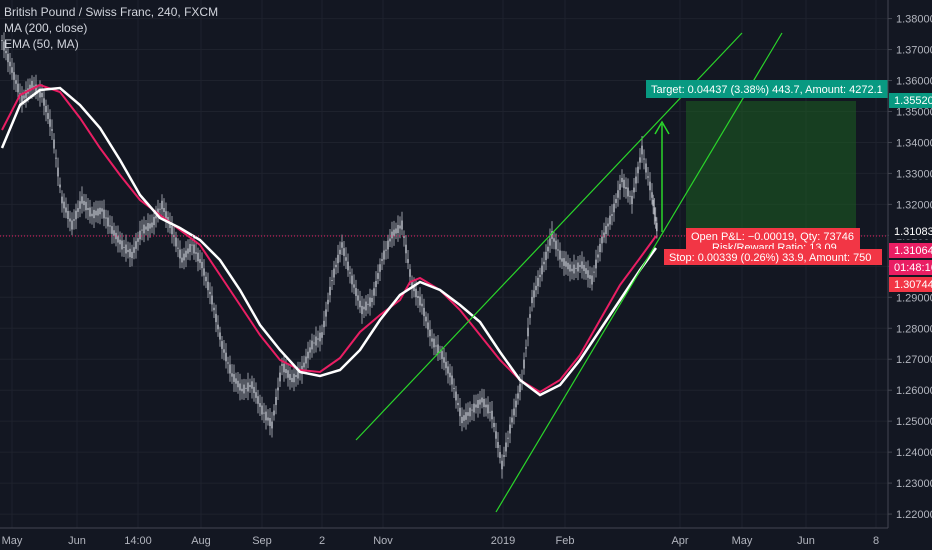 The width and height of the screenshot is (932, 550). What do you see at coordinates (914, 391) in the screenshot?
I see `y-tick-label: 1.26000` at bounding box center [914, 391].